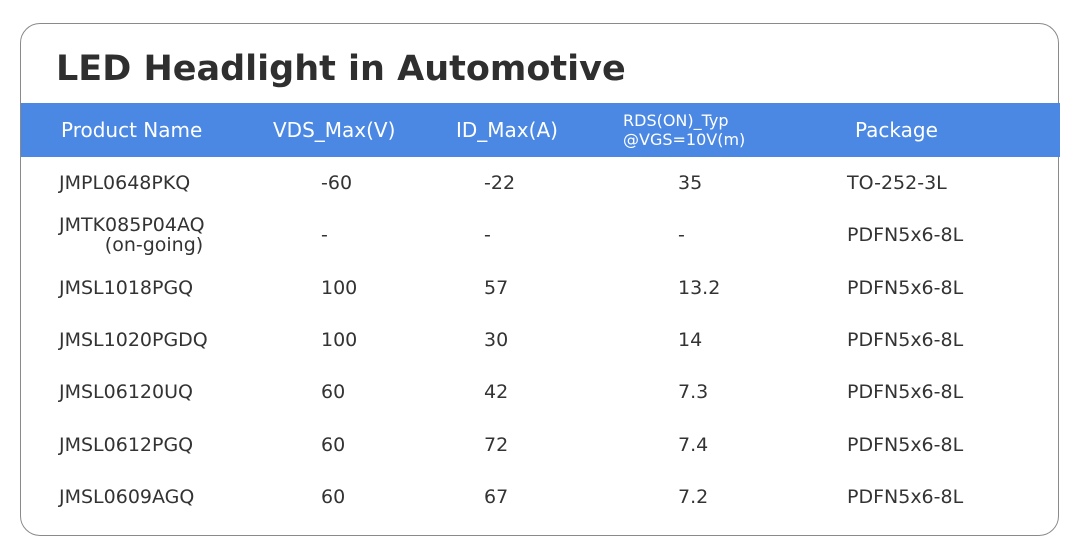 The height and width of the screenshot is (560, 1080). I want to click on cell-id-max: 42, so click(496, 392).